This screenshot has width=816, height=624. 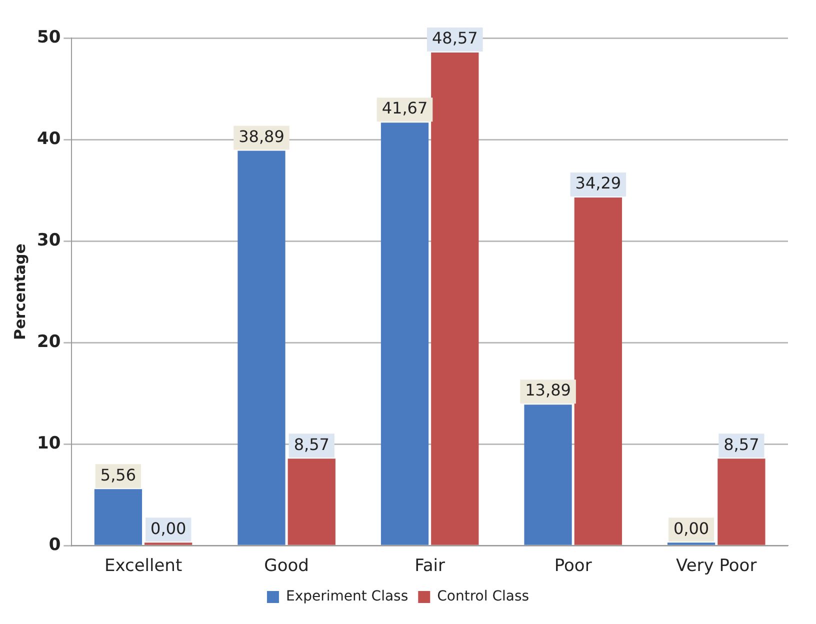 I want to click on data-label: 5,56, so click(x=118, y=474).